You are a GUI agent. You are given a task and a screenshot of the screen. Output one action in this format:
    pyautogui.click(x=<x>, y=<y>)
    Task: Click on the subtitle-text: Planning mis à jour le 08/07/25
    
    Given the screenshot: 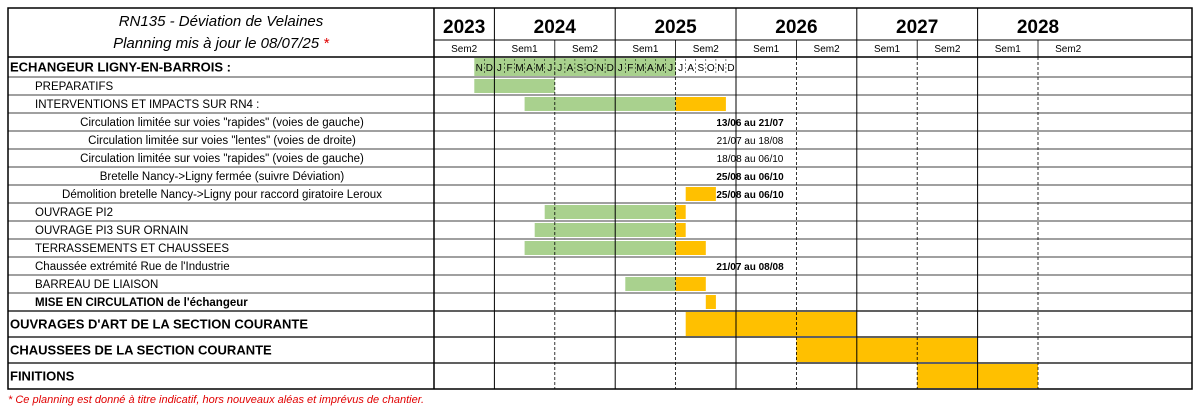 What is the action you would take?
    pyautogui.click(x=216, y=43)
    